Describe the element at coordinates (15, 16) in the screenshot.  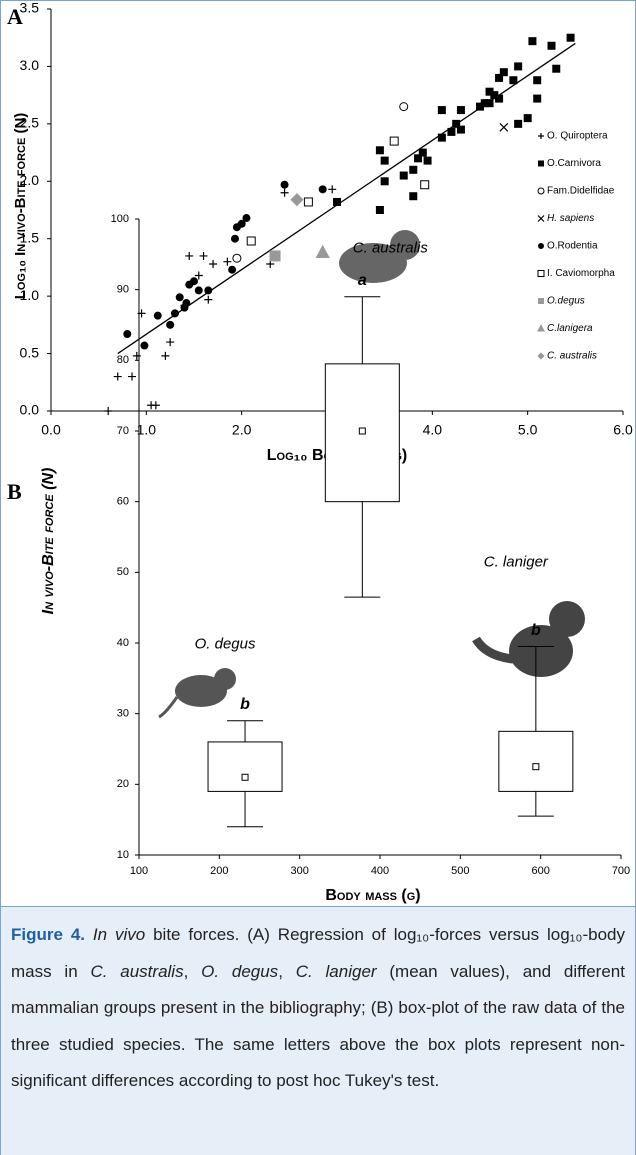
I see `panel-label: A` at that location.